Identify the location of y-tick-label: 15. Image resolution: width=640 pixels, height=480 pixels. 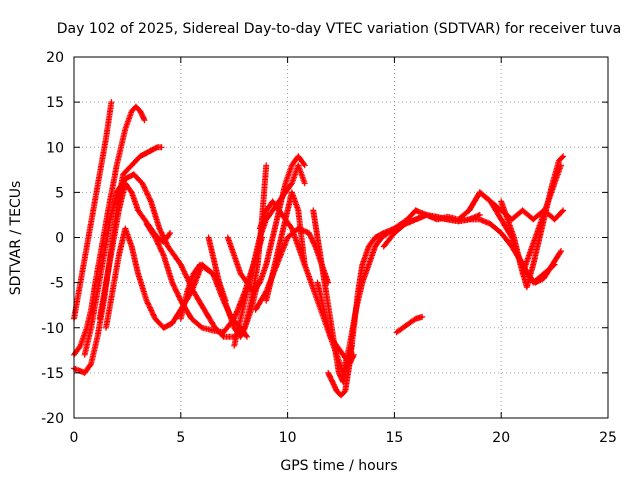
(55, 103).